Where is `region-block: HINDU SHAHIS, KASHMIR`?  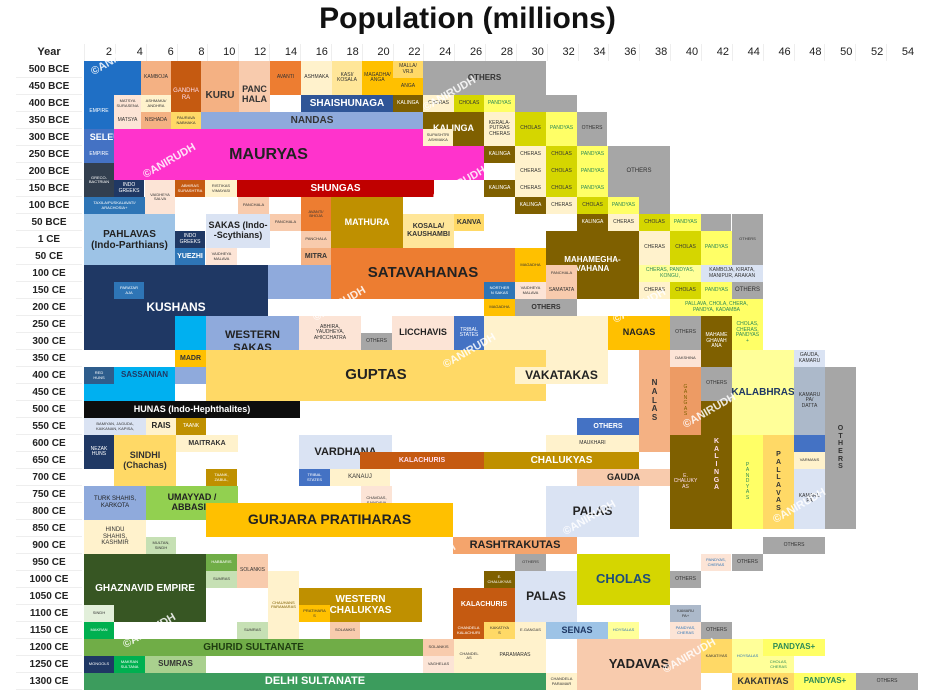 region-block: HINDU SHAHIS, KASHMIR is located at coordinates (115, 537).